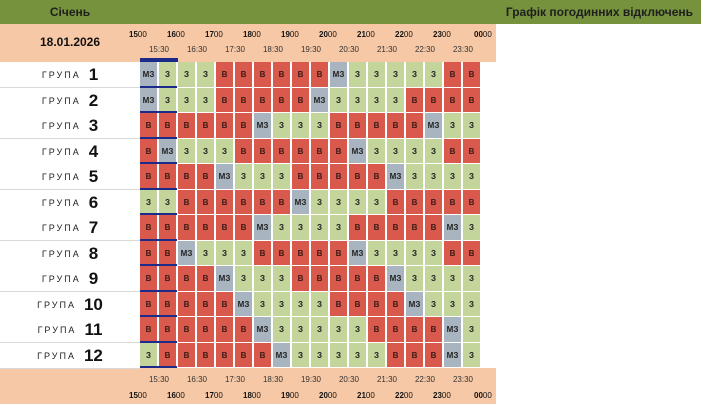 This screenshot has height=404, width=701. Describe the element at coordinates (361, 34) in the screenshot. I see `hour-value: 21` at that location.